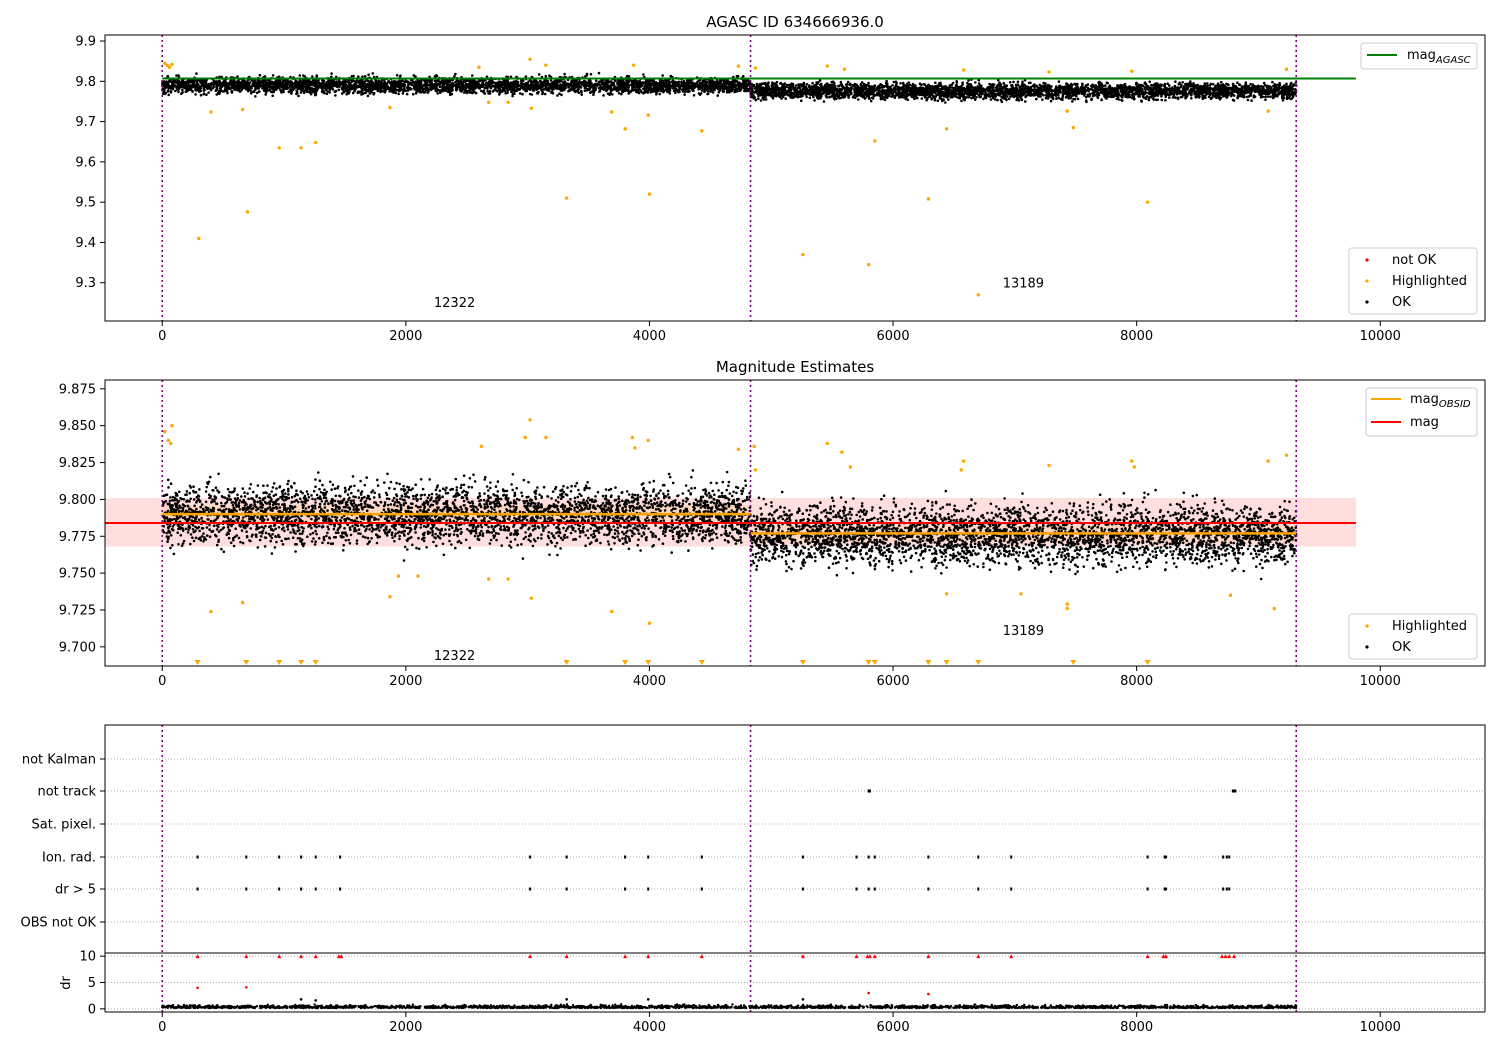 The height and width of the screenshot is (1050, 1500). I want to click on flag-label: not track, so click(66, 792).